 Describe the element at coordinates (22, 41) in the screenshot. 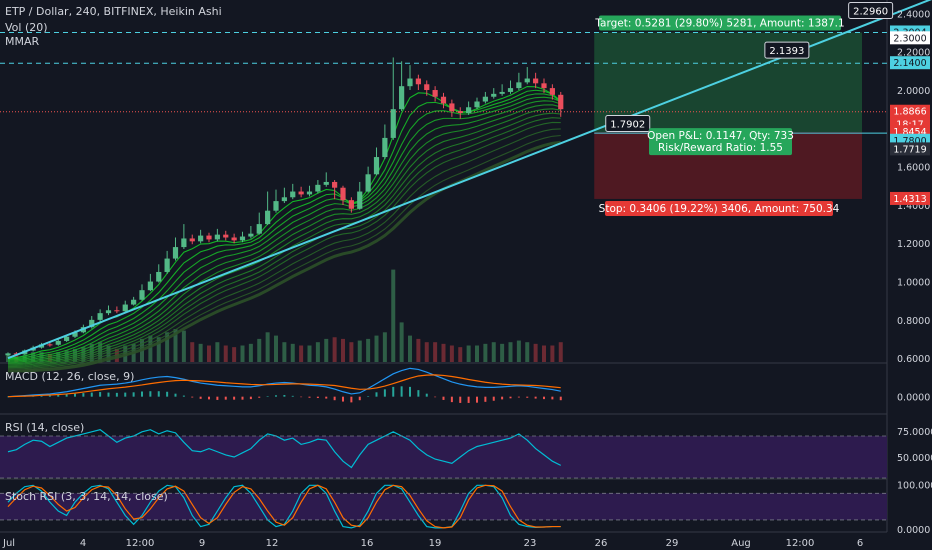

I see `mmar-indicator-label: MMAR` at that location.